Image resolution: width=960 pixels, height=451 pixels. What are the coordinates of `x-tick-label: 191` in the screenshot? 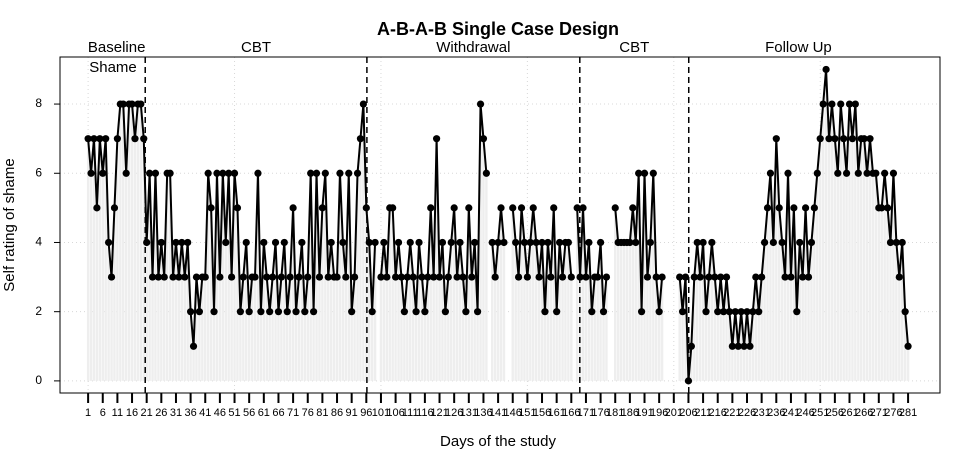 It's located at (644, 413).